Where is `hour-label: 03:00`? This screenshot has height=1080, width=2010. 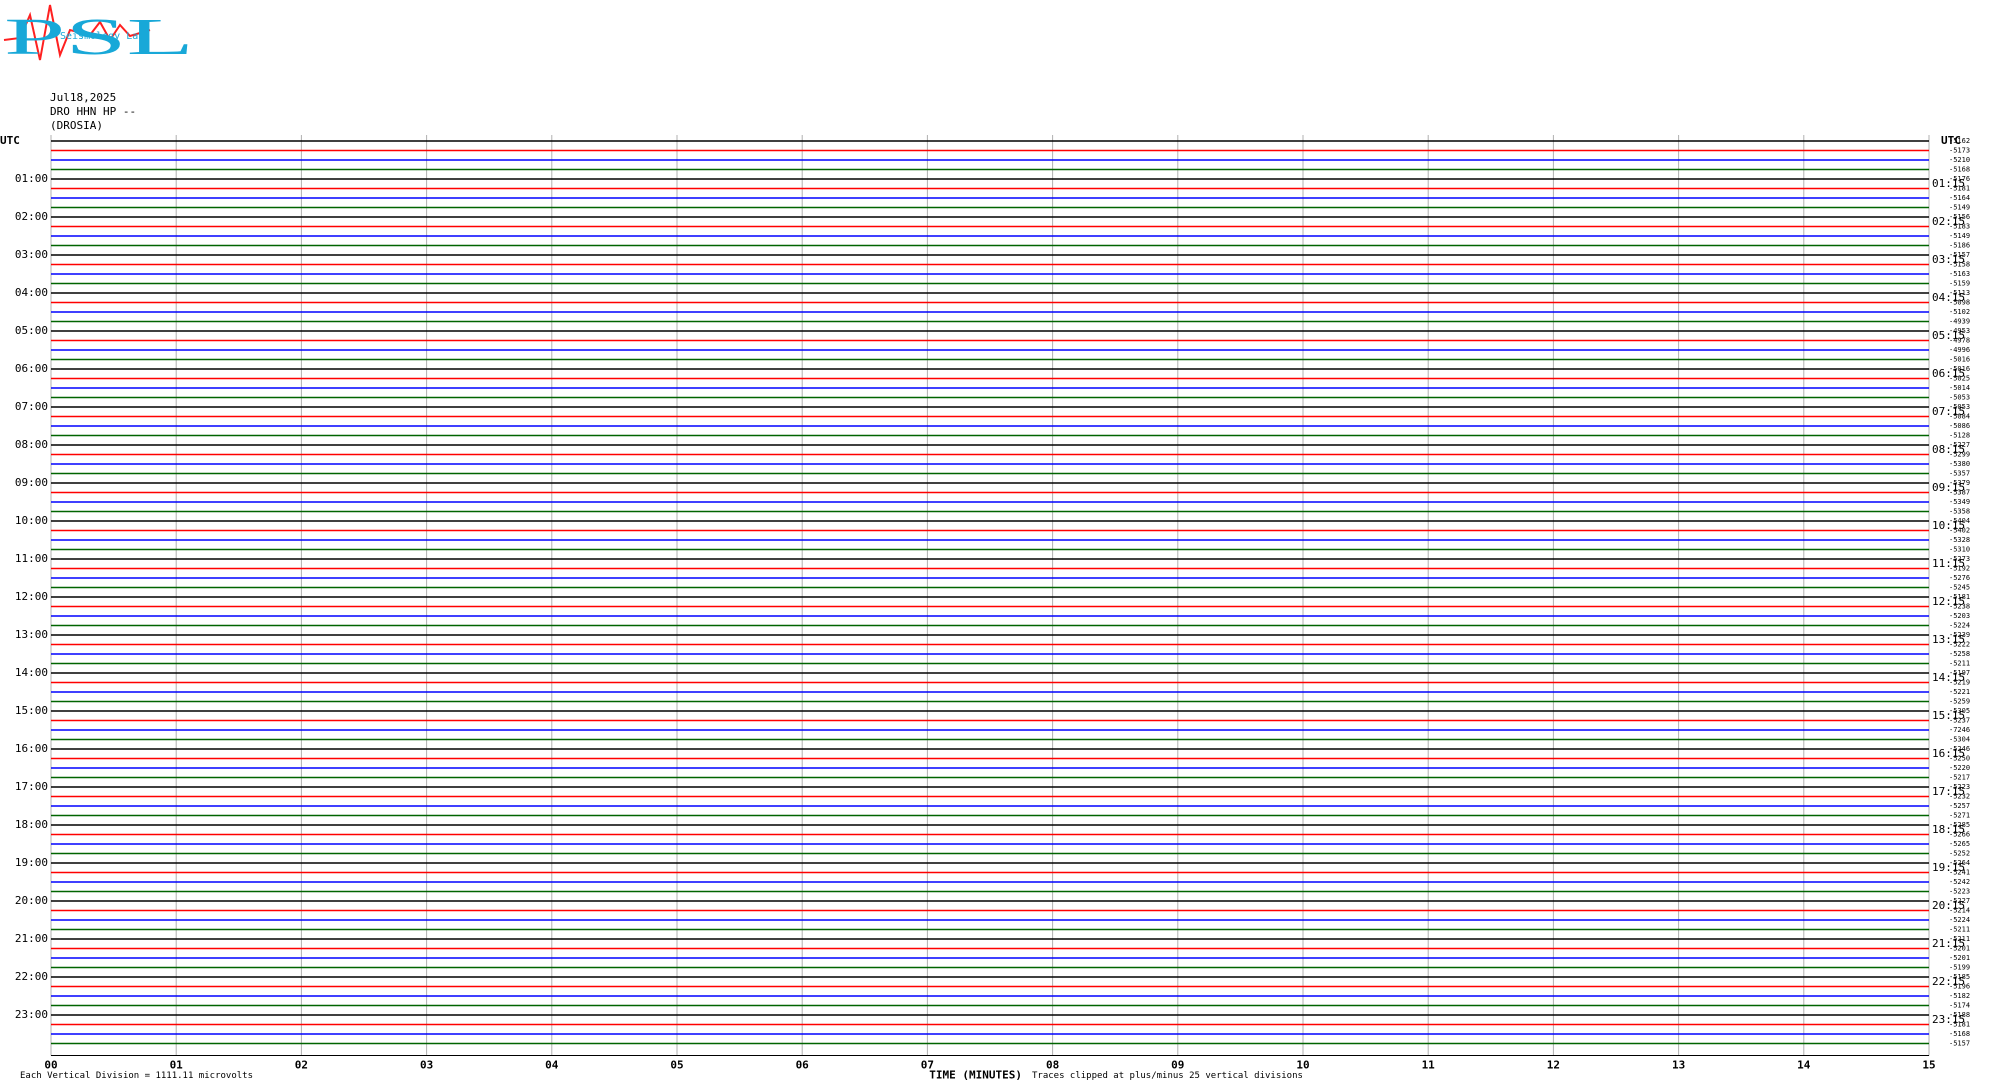
hour-label: 03:00 is located at coordinates (31, 254).